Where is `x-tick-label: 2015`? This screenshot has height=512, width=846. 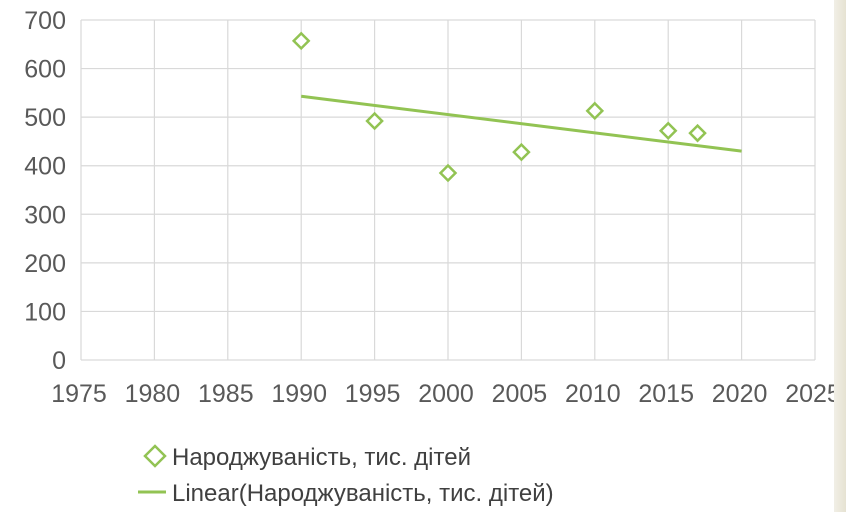 x-tick-label: 2015 is located at coordinates (666, 394).